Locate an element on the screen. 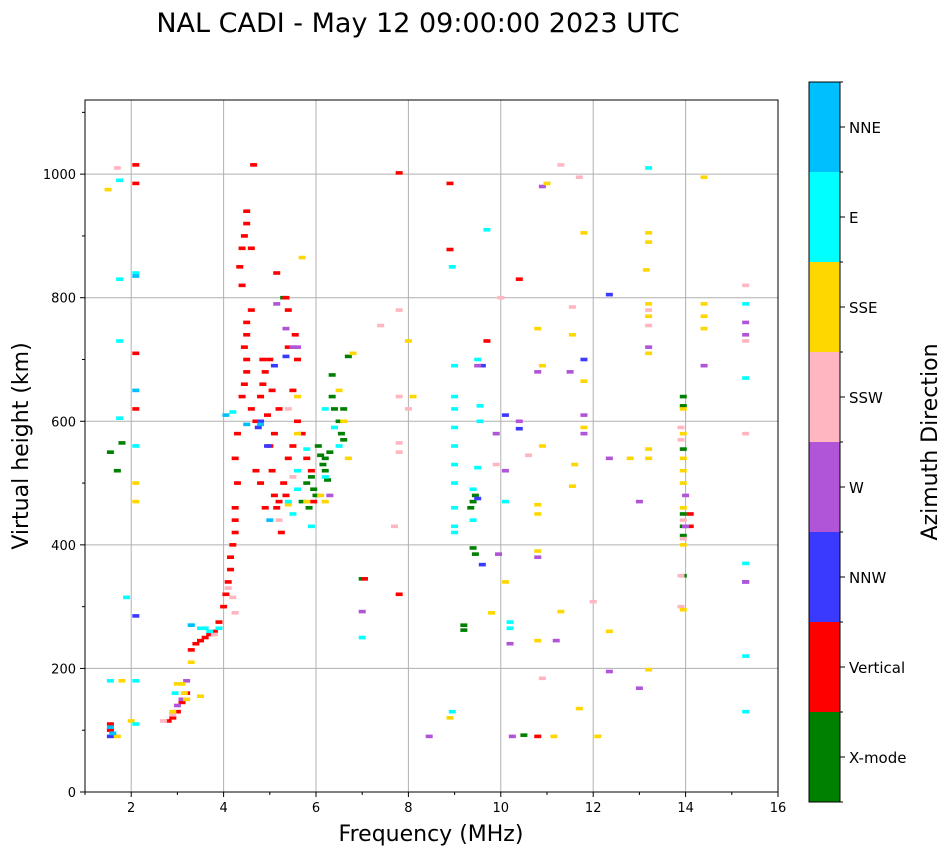 The height and width of the screenshot is (856, 951). x-tick-label: 16 is located at coordinates (778, 808).